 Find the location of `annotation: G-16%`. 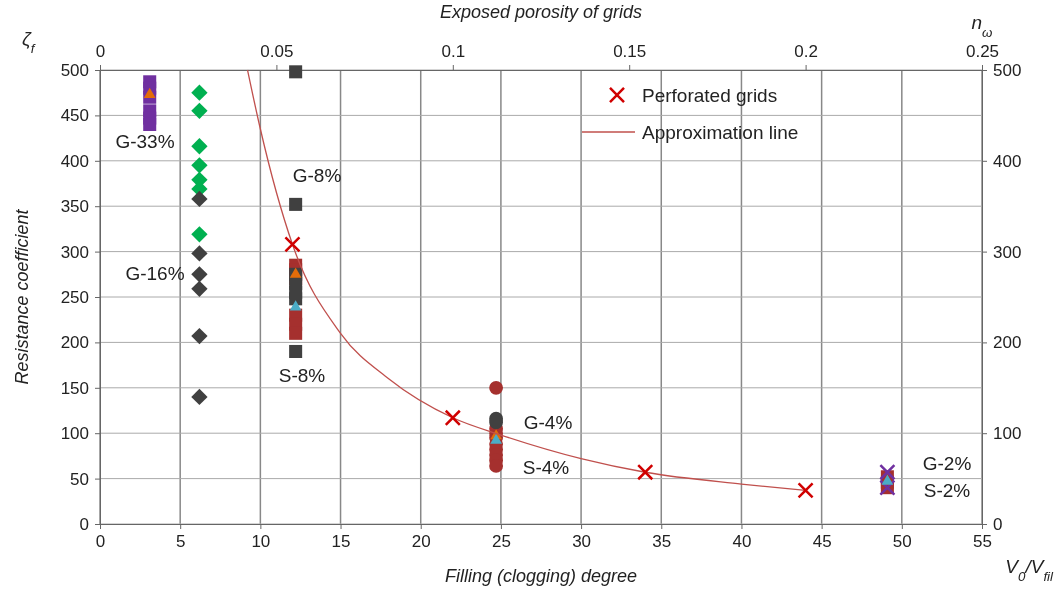

annotation: G-16% is located at coordinates (155, 273).